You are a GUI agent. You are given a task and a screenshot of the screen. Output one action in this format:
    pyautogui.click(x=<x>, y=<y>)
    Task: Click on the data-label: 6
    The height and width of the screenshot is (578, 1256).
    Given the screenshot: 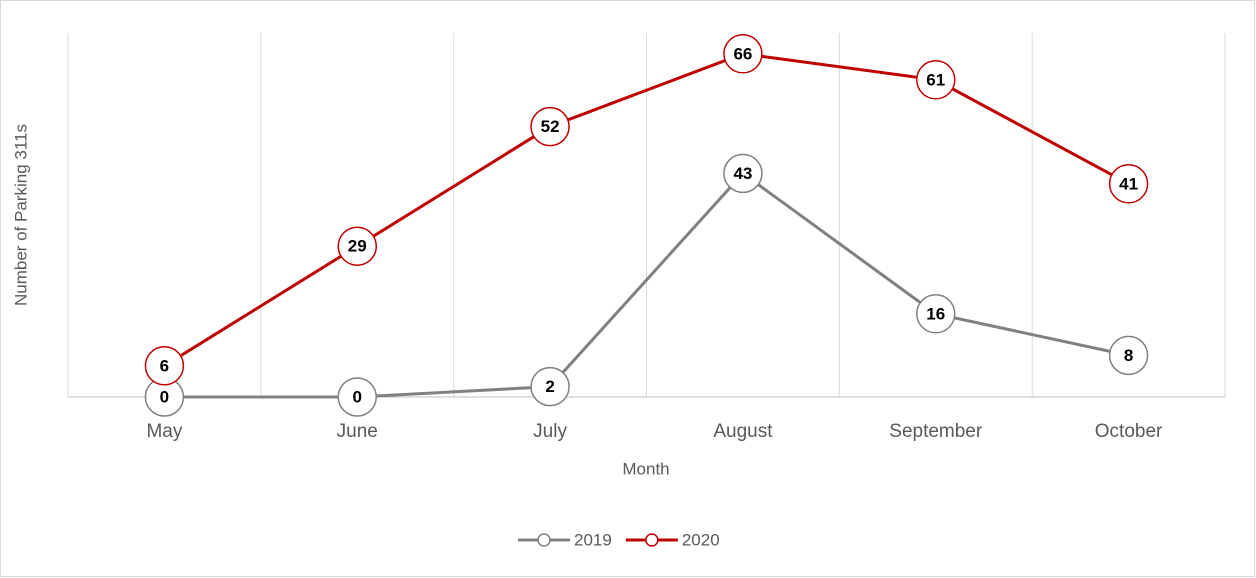 What is the action you would take?
    pyautogui.click(x=164, y=365)
    